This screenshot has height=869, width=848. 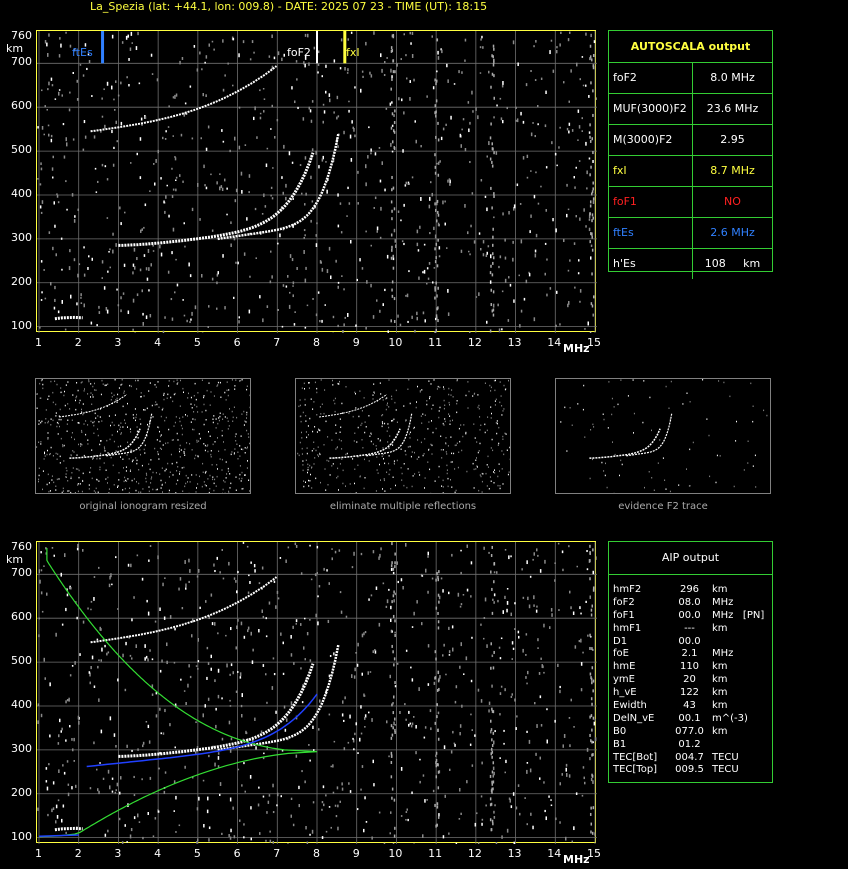 I want to click on model-es-trace, so click(x=58, y=836).